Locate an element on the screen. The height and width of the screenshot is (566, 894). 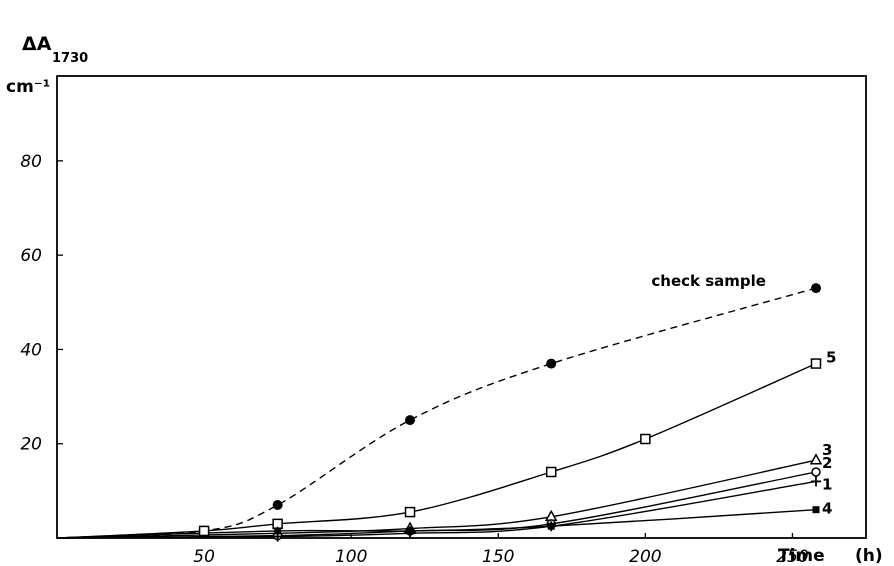
x-tick-label: 100 is located at coordinates (351, 556).